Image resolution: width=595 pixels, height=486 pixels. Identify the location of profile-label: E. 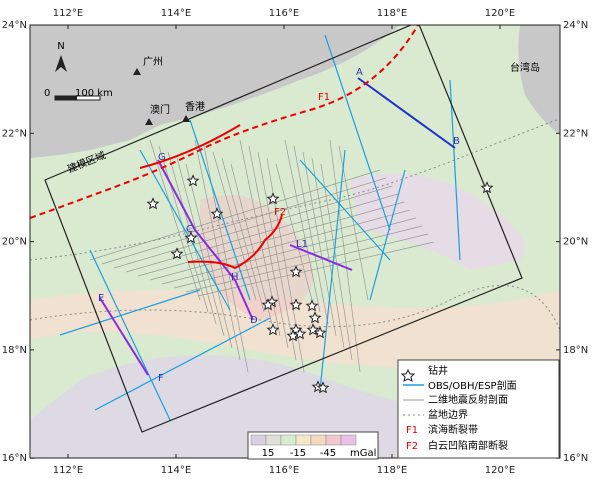
(101, 298).